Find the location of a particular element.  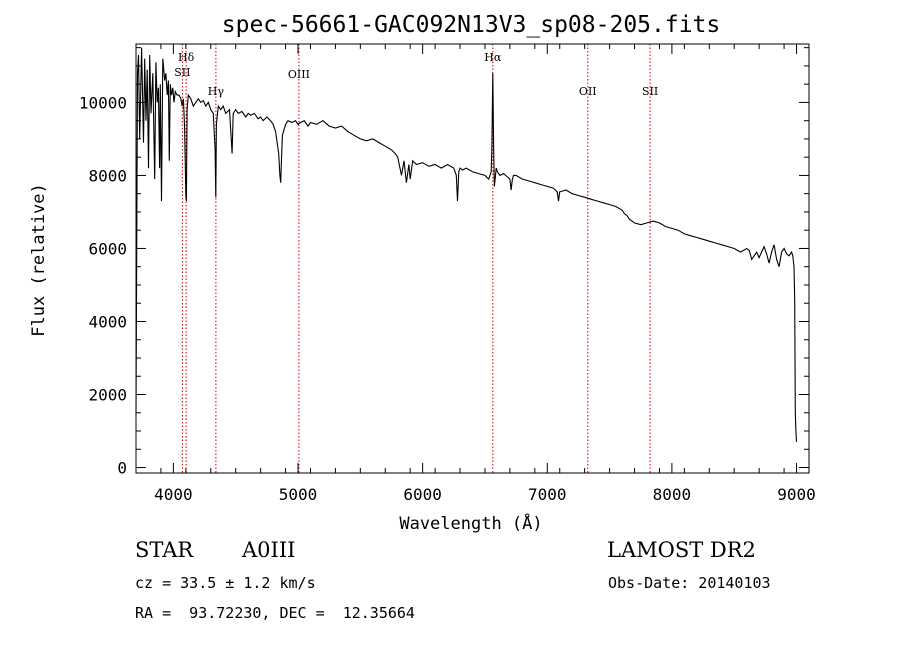

y-tick-label: 4000 is located at coordinates (107, 321).